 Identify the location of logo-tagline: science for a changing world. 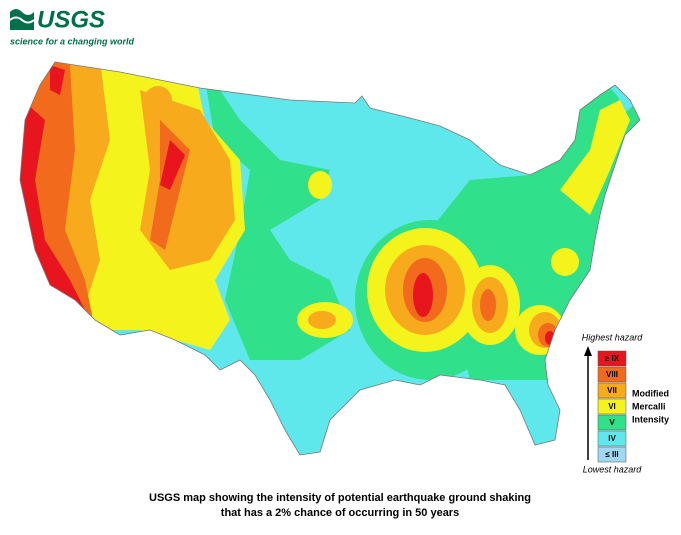
(72, 41).